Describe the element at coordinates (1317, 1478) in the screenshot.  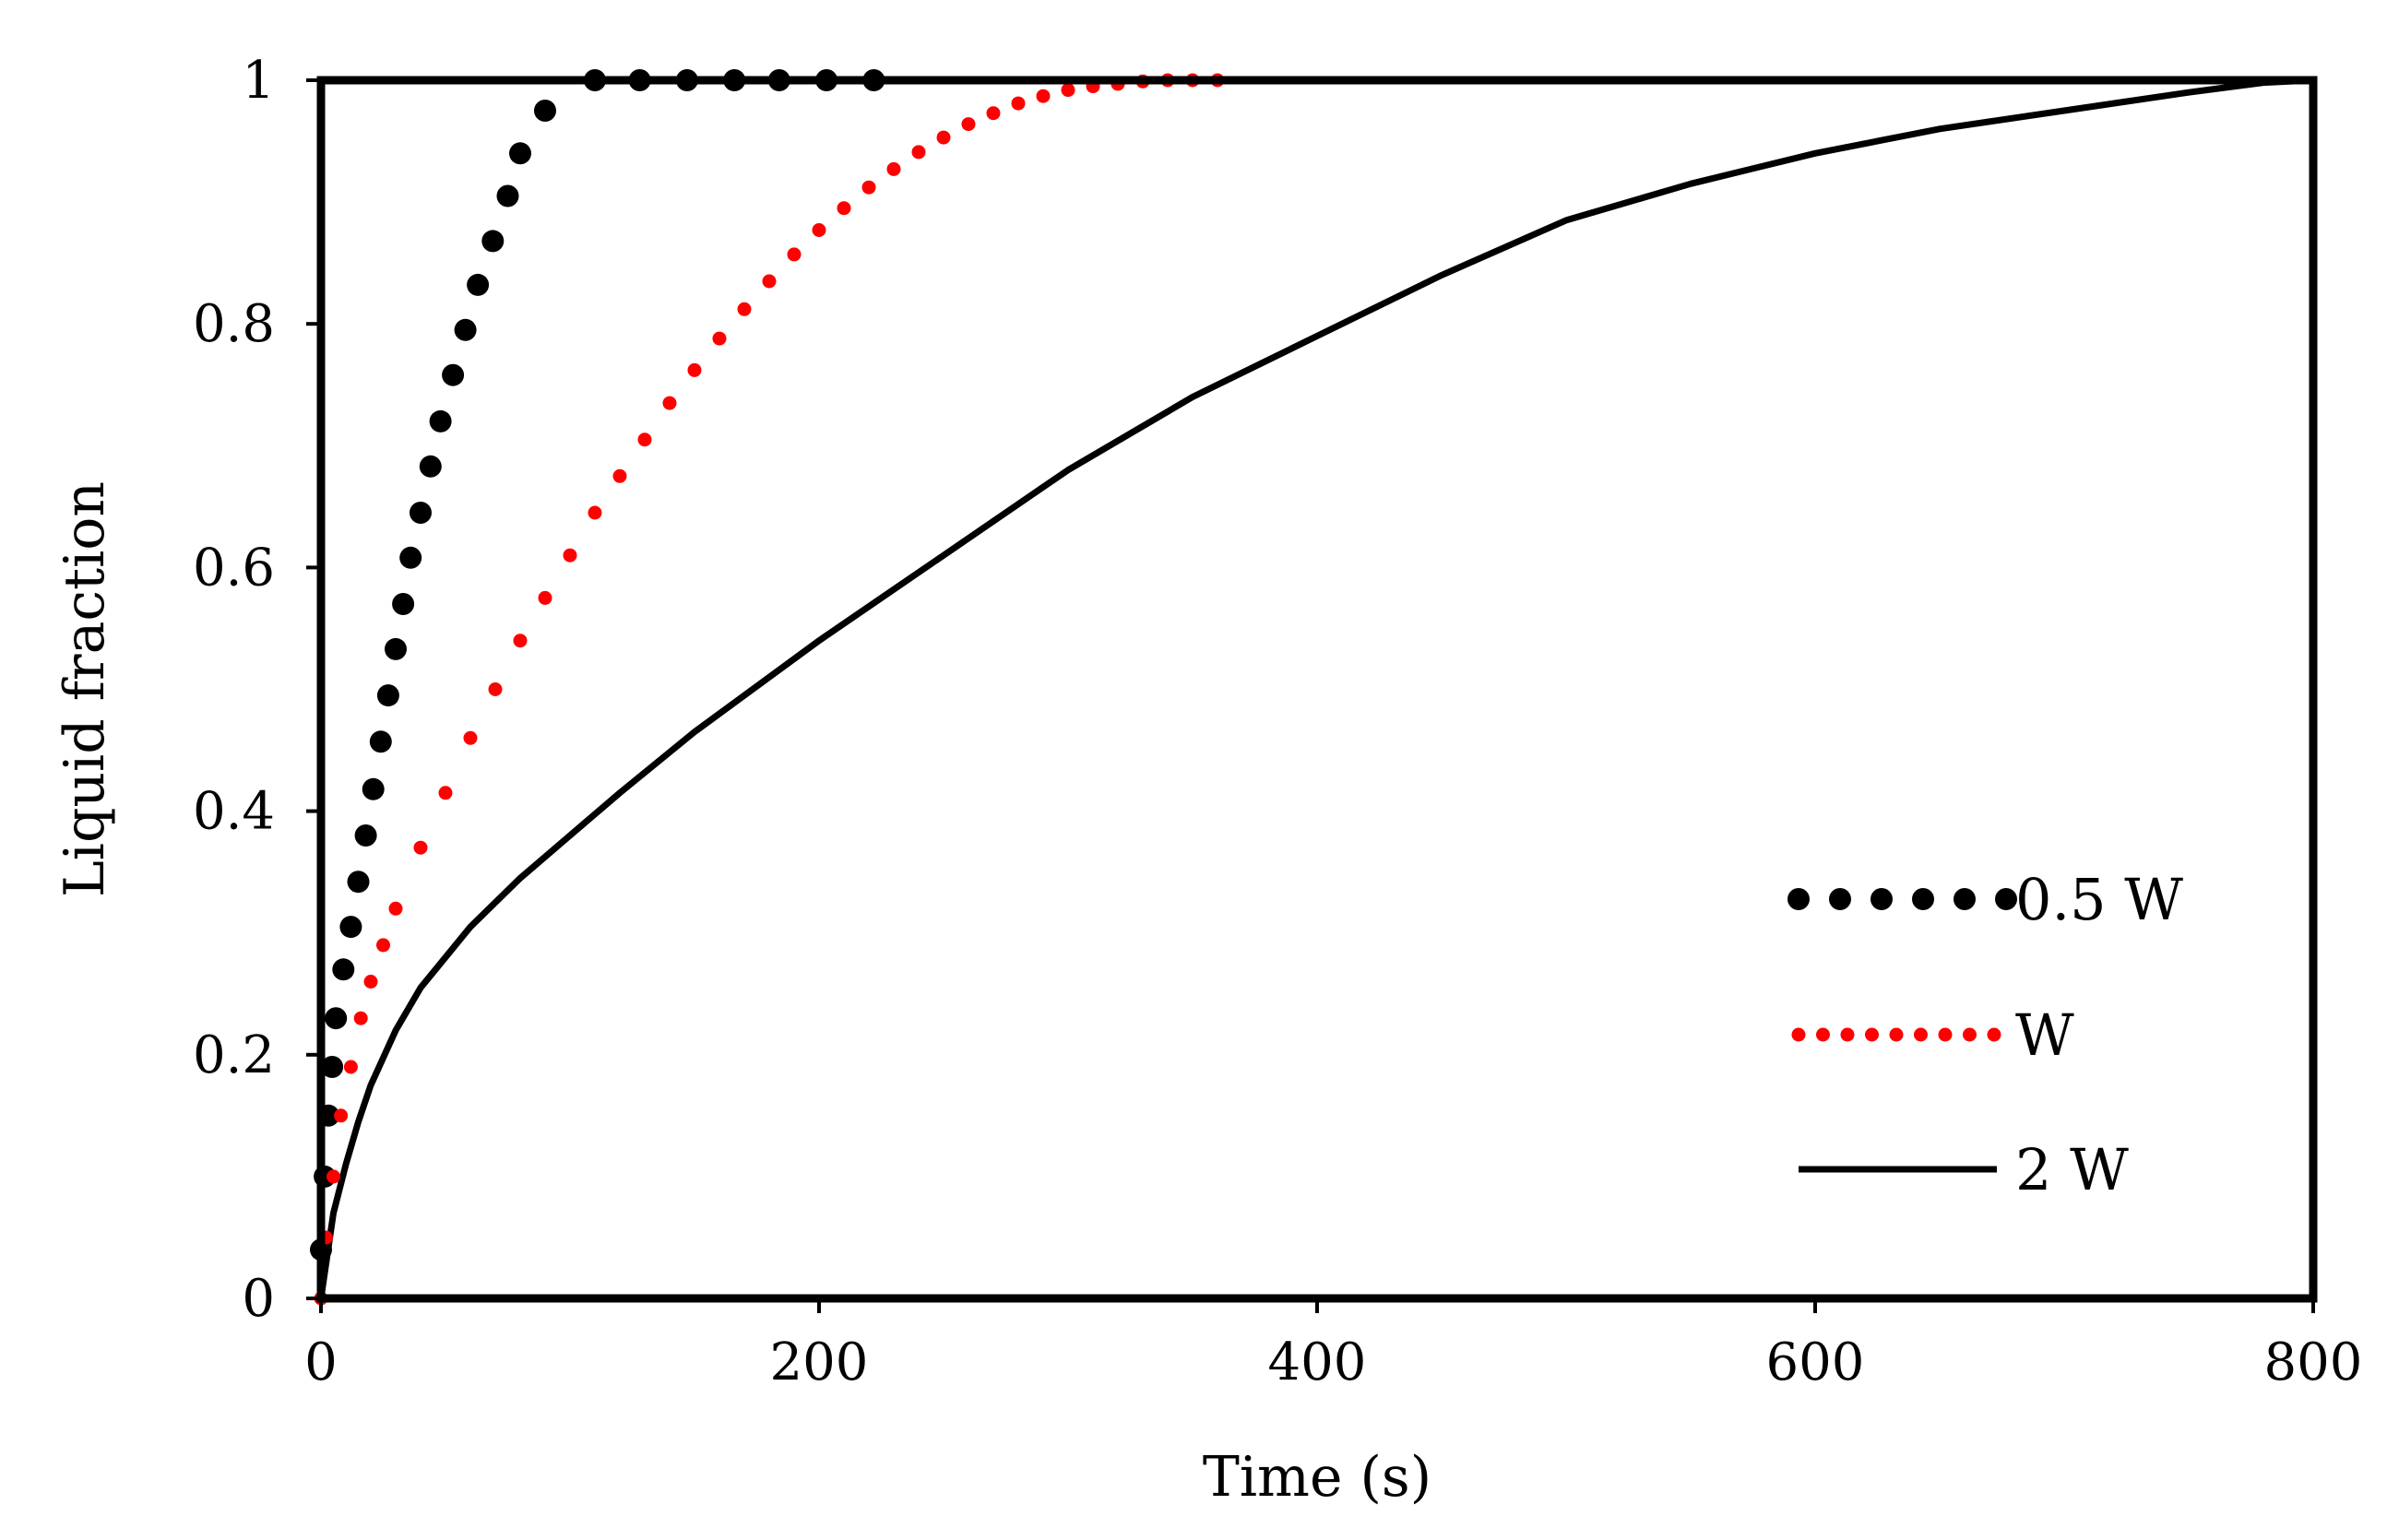
I see `x-axis-title: Time (s)` at that location.